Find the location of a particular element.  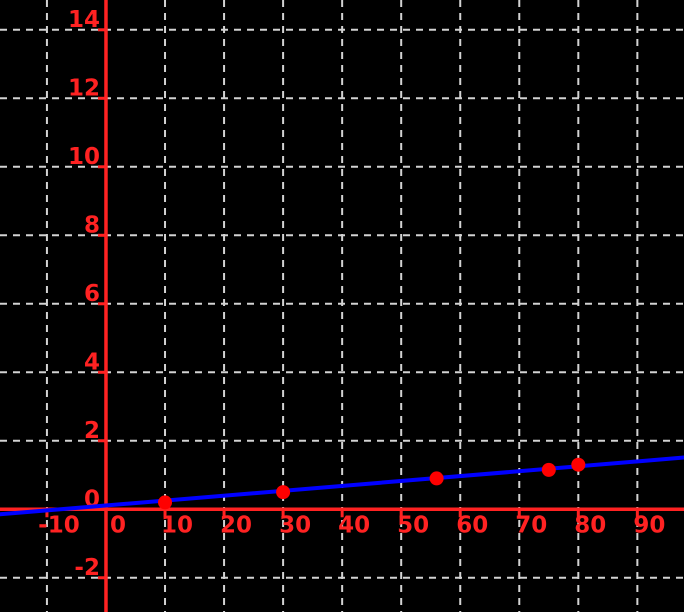

y-tick-label: -2 is located at coordinates (87, 568).